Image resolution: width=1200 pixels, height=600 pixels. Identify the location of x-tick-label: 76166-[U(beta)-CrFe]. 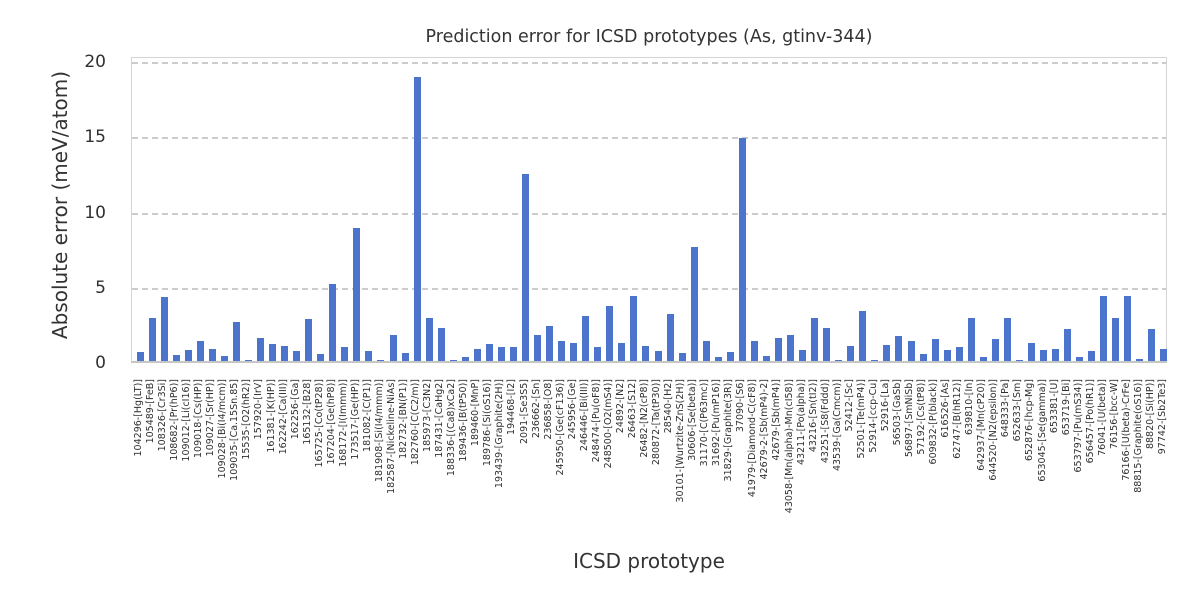
(1126, 430).